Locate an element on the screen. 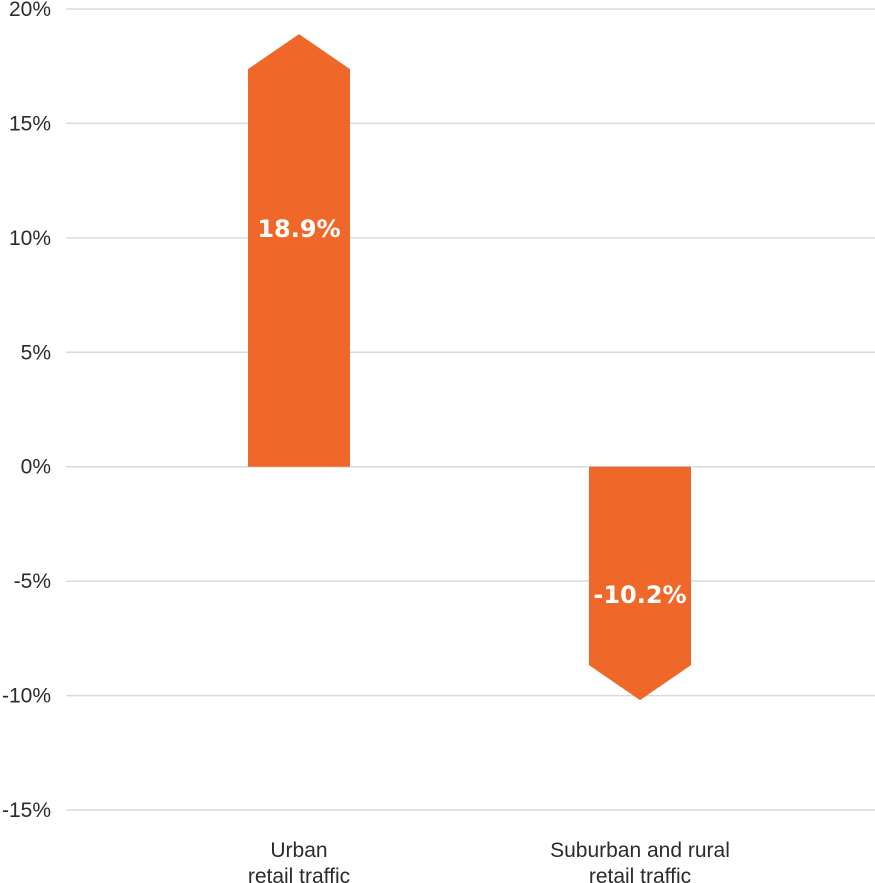 This screenshot has height=883, width=875. y-tick-label: -15% is located at coordinates (26, 810).